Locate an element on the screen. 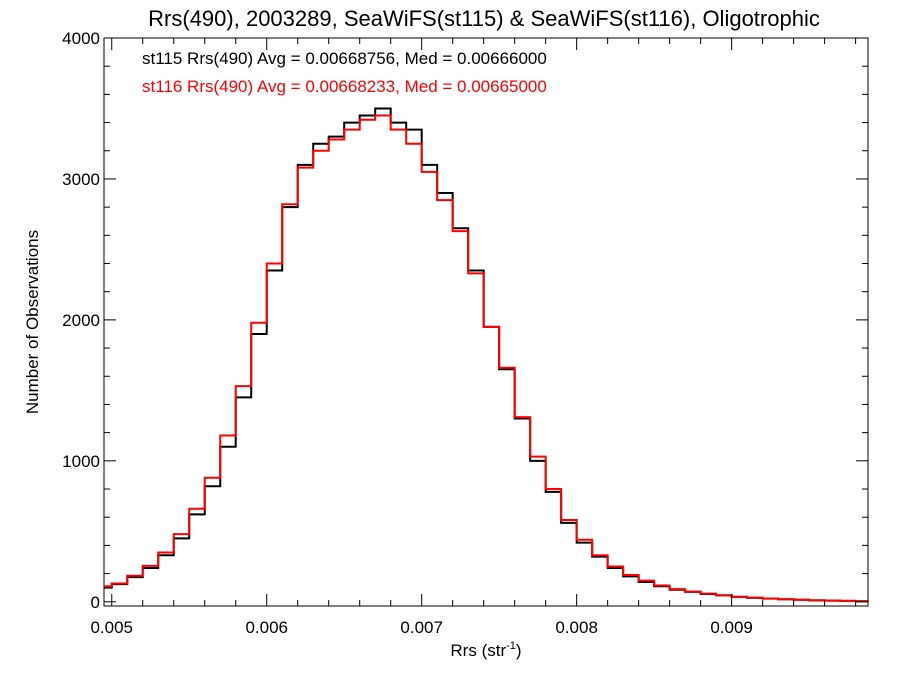 The height and width of the screenshot is (675, 900). x-axis-label: Rrs (str-1) is located at coordinates (485, 650).